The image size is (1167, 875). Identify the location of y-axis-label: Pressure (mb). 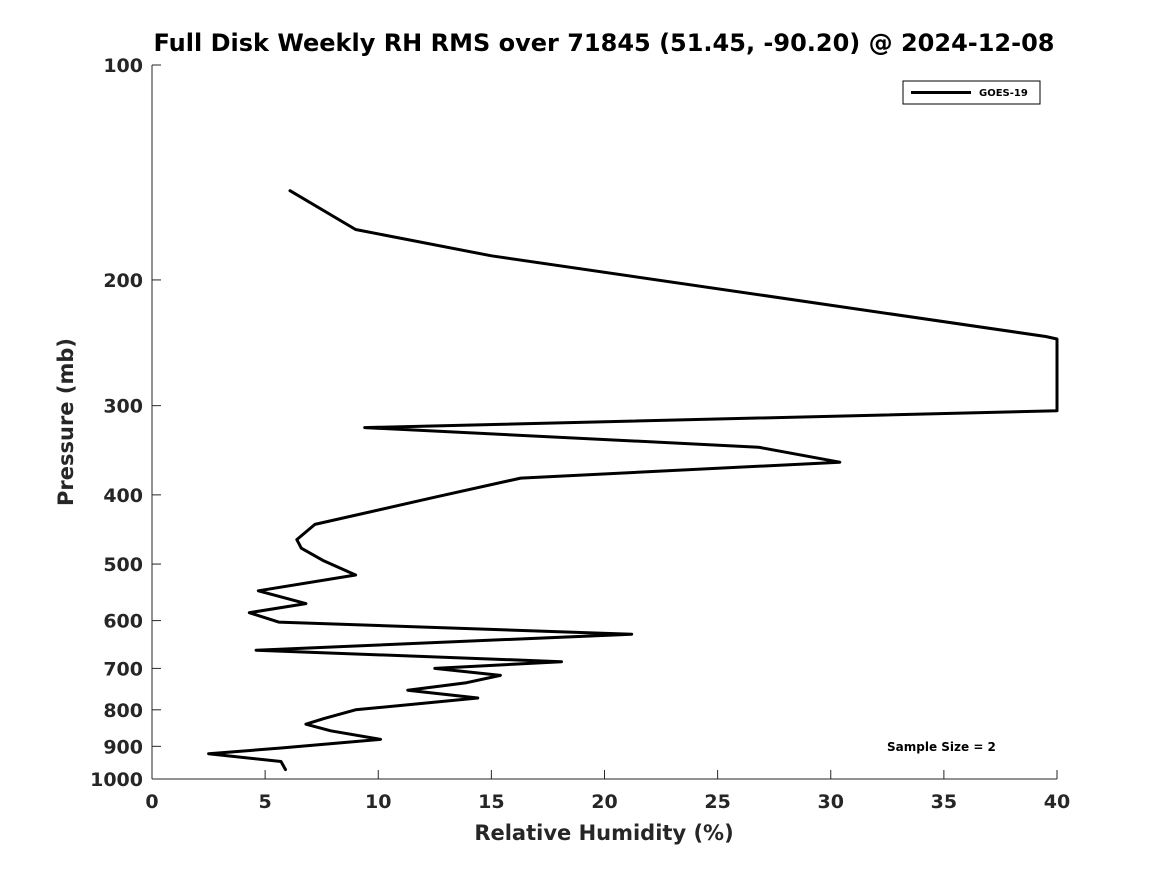
(66, 422).